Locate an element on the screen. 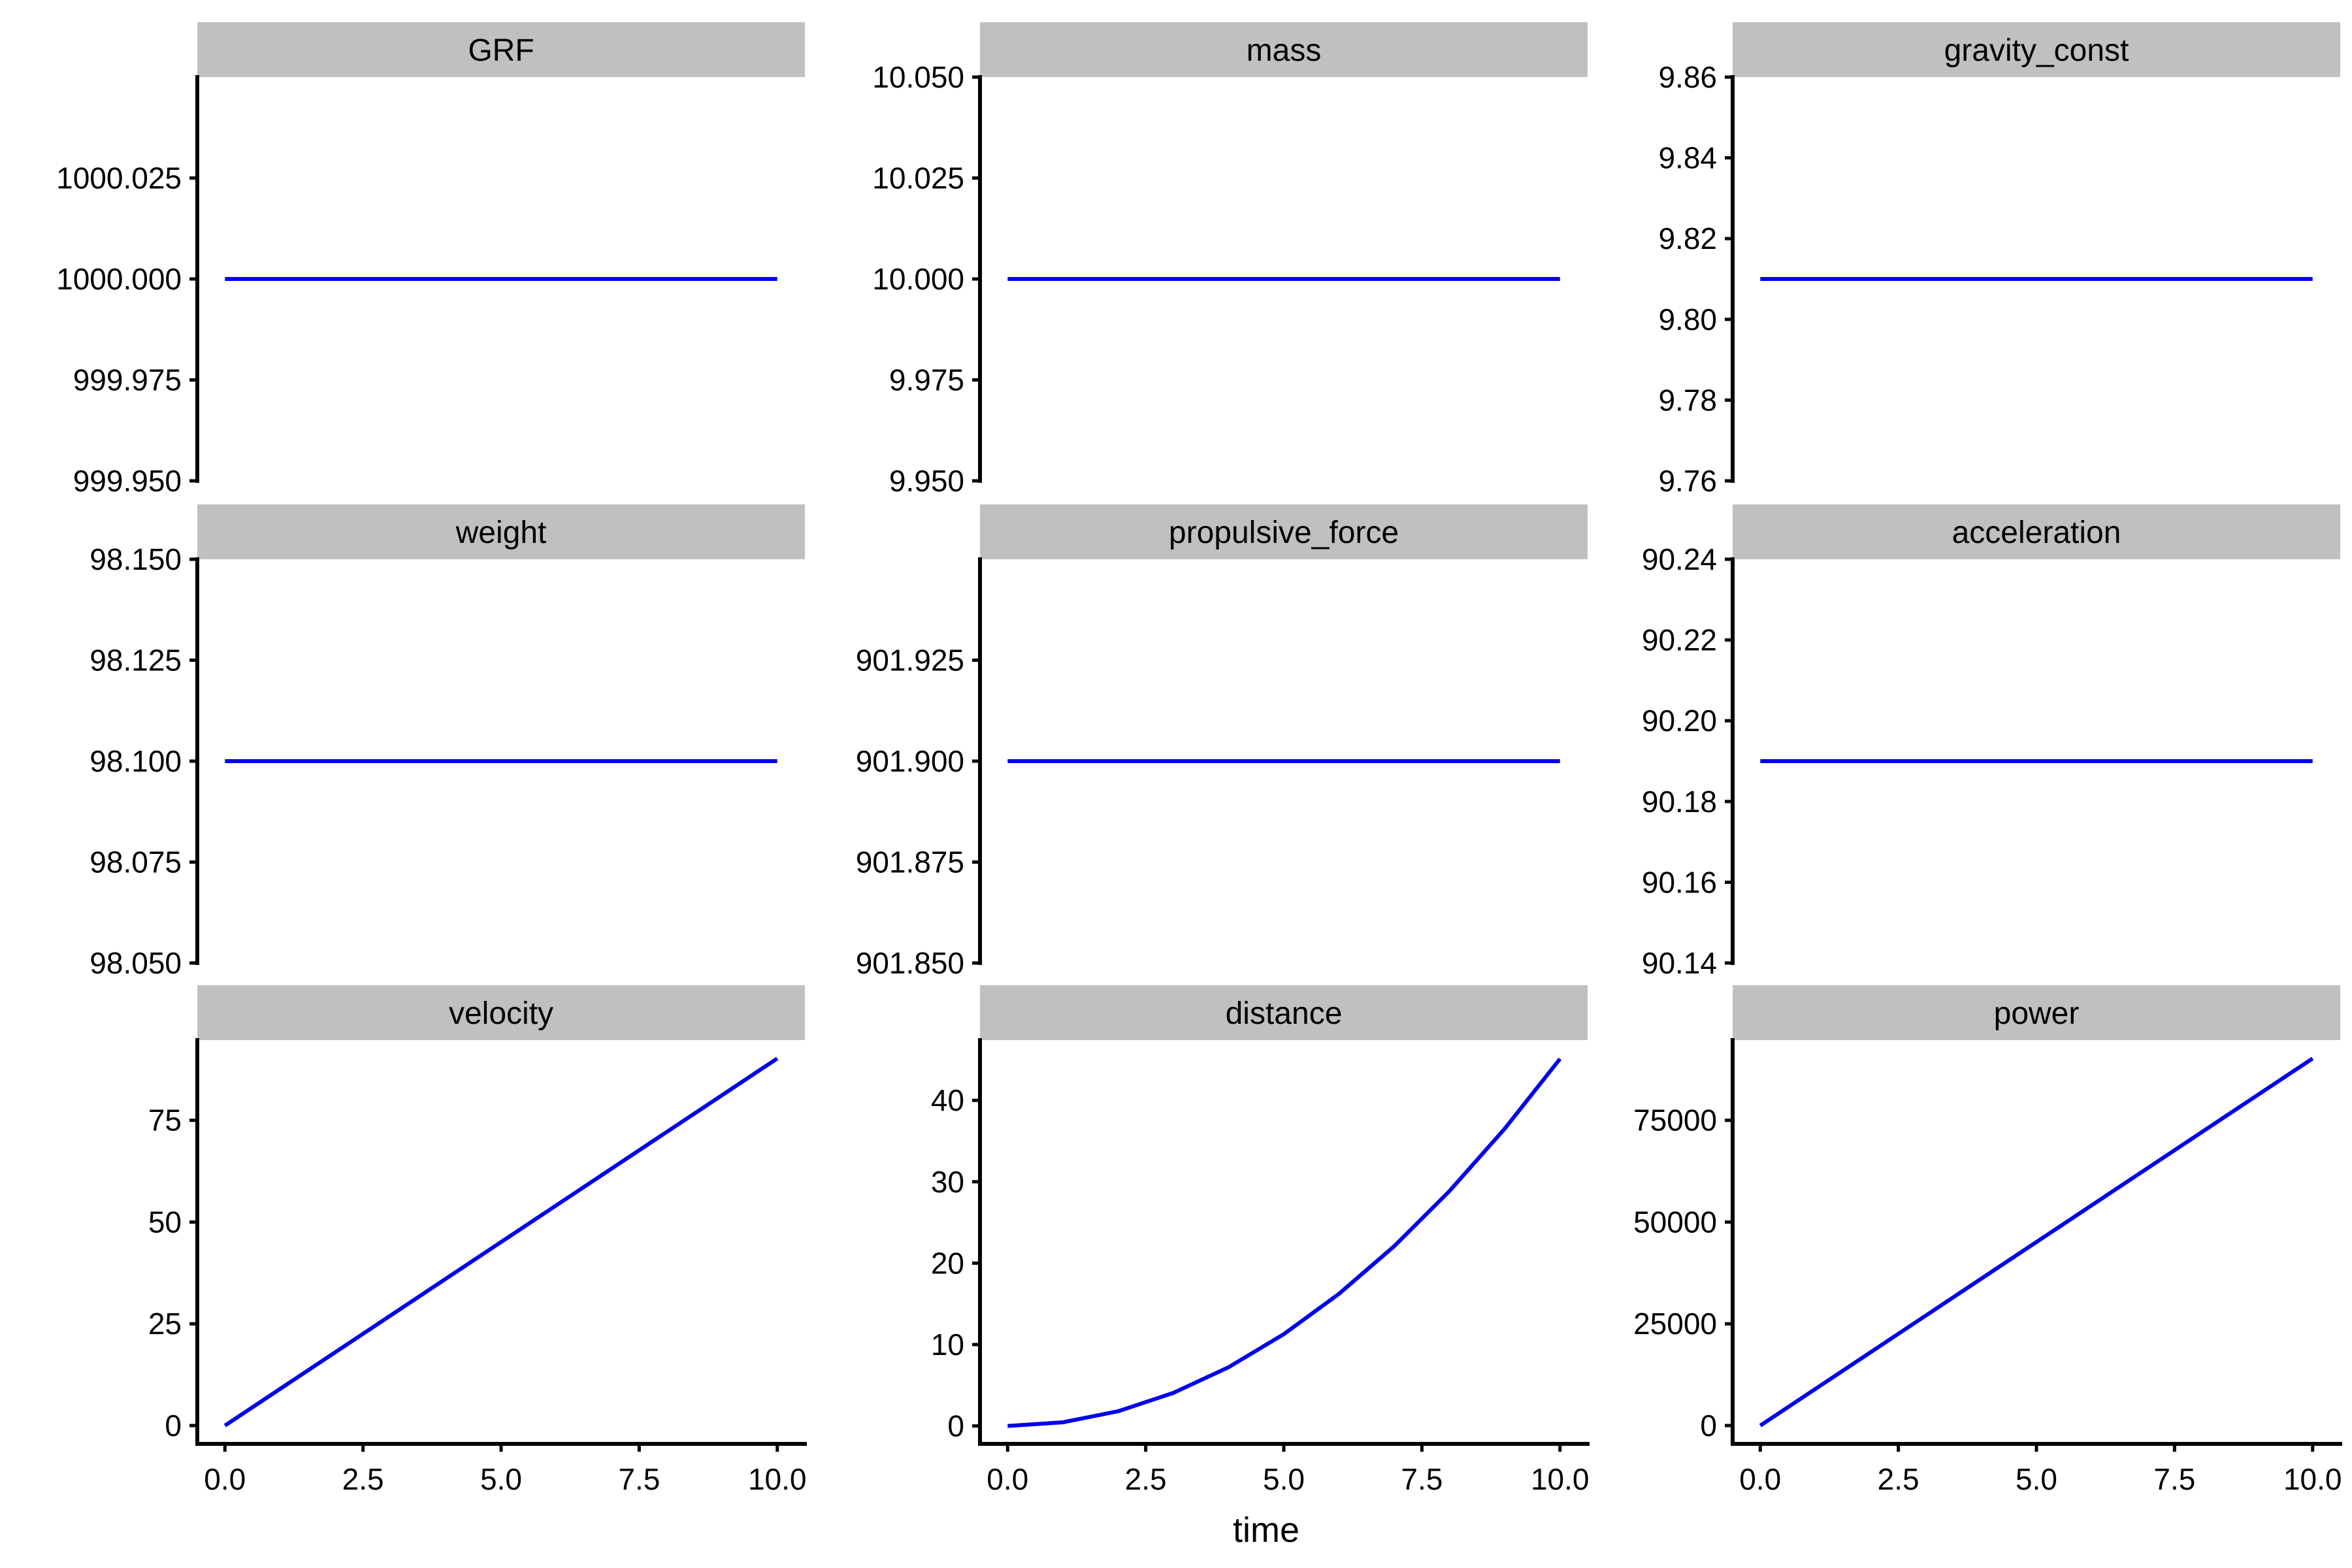  y-tick-label: 9.84 is located at coordinates (1687, 158).